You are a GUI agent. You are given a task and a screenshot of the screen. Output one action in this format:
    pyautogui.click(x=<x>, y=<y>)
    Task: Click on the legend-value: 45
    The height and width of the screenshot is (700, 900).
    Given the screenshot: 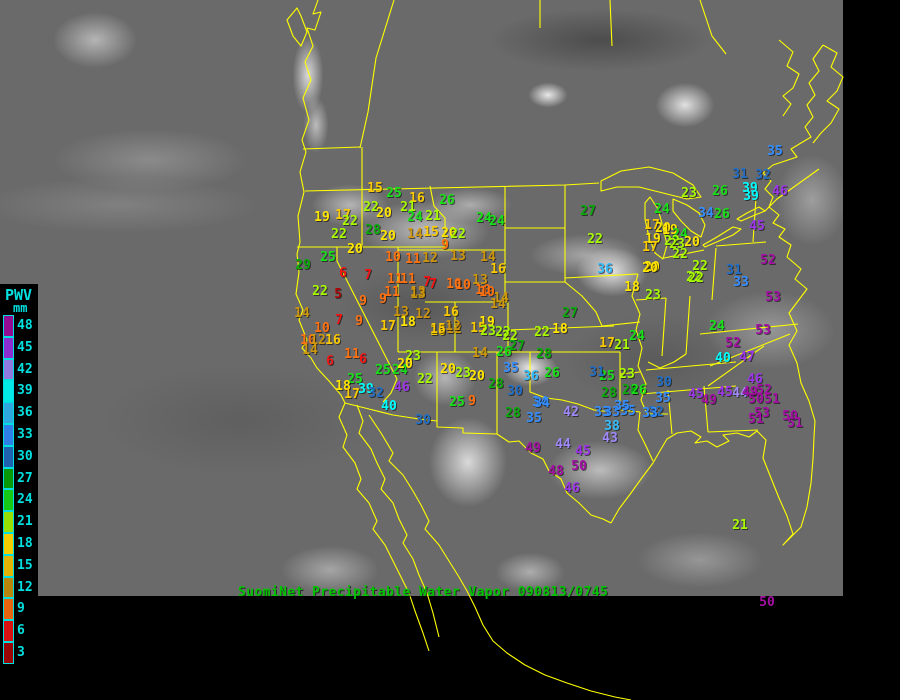 What is the action you would take?
    pyautogui.click(x=25, y=347)
    